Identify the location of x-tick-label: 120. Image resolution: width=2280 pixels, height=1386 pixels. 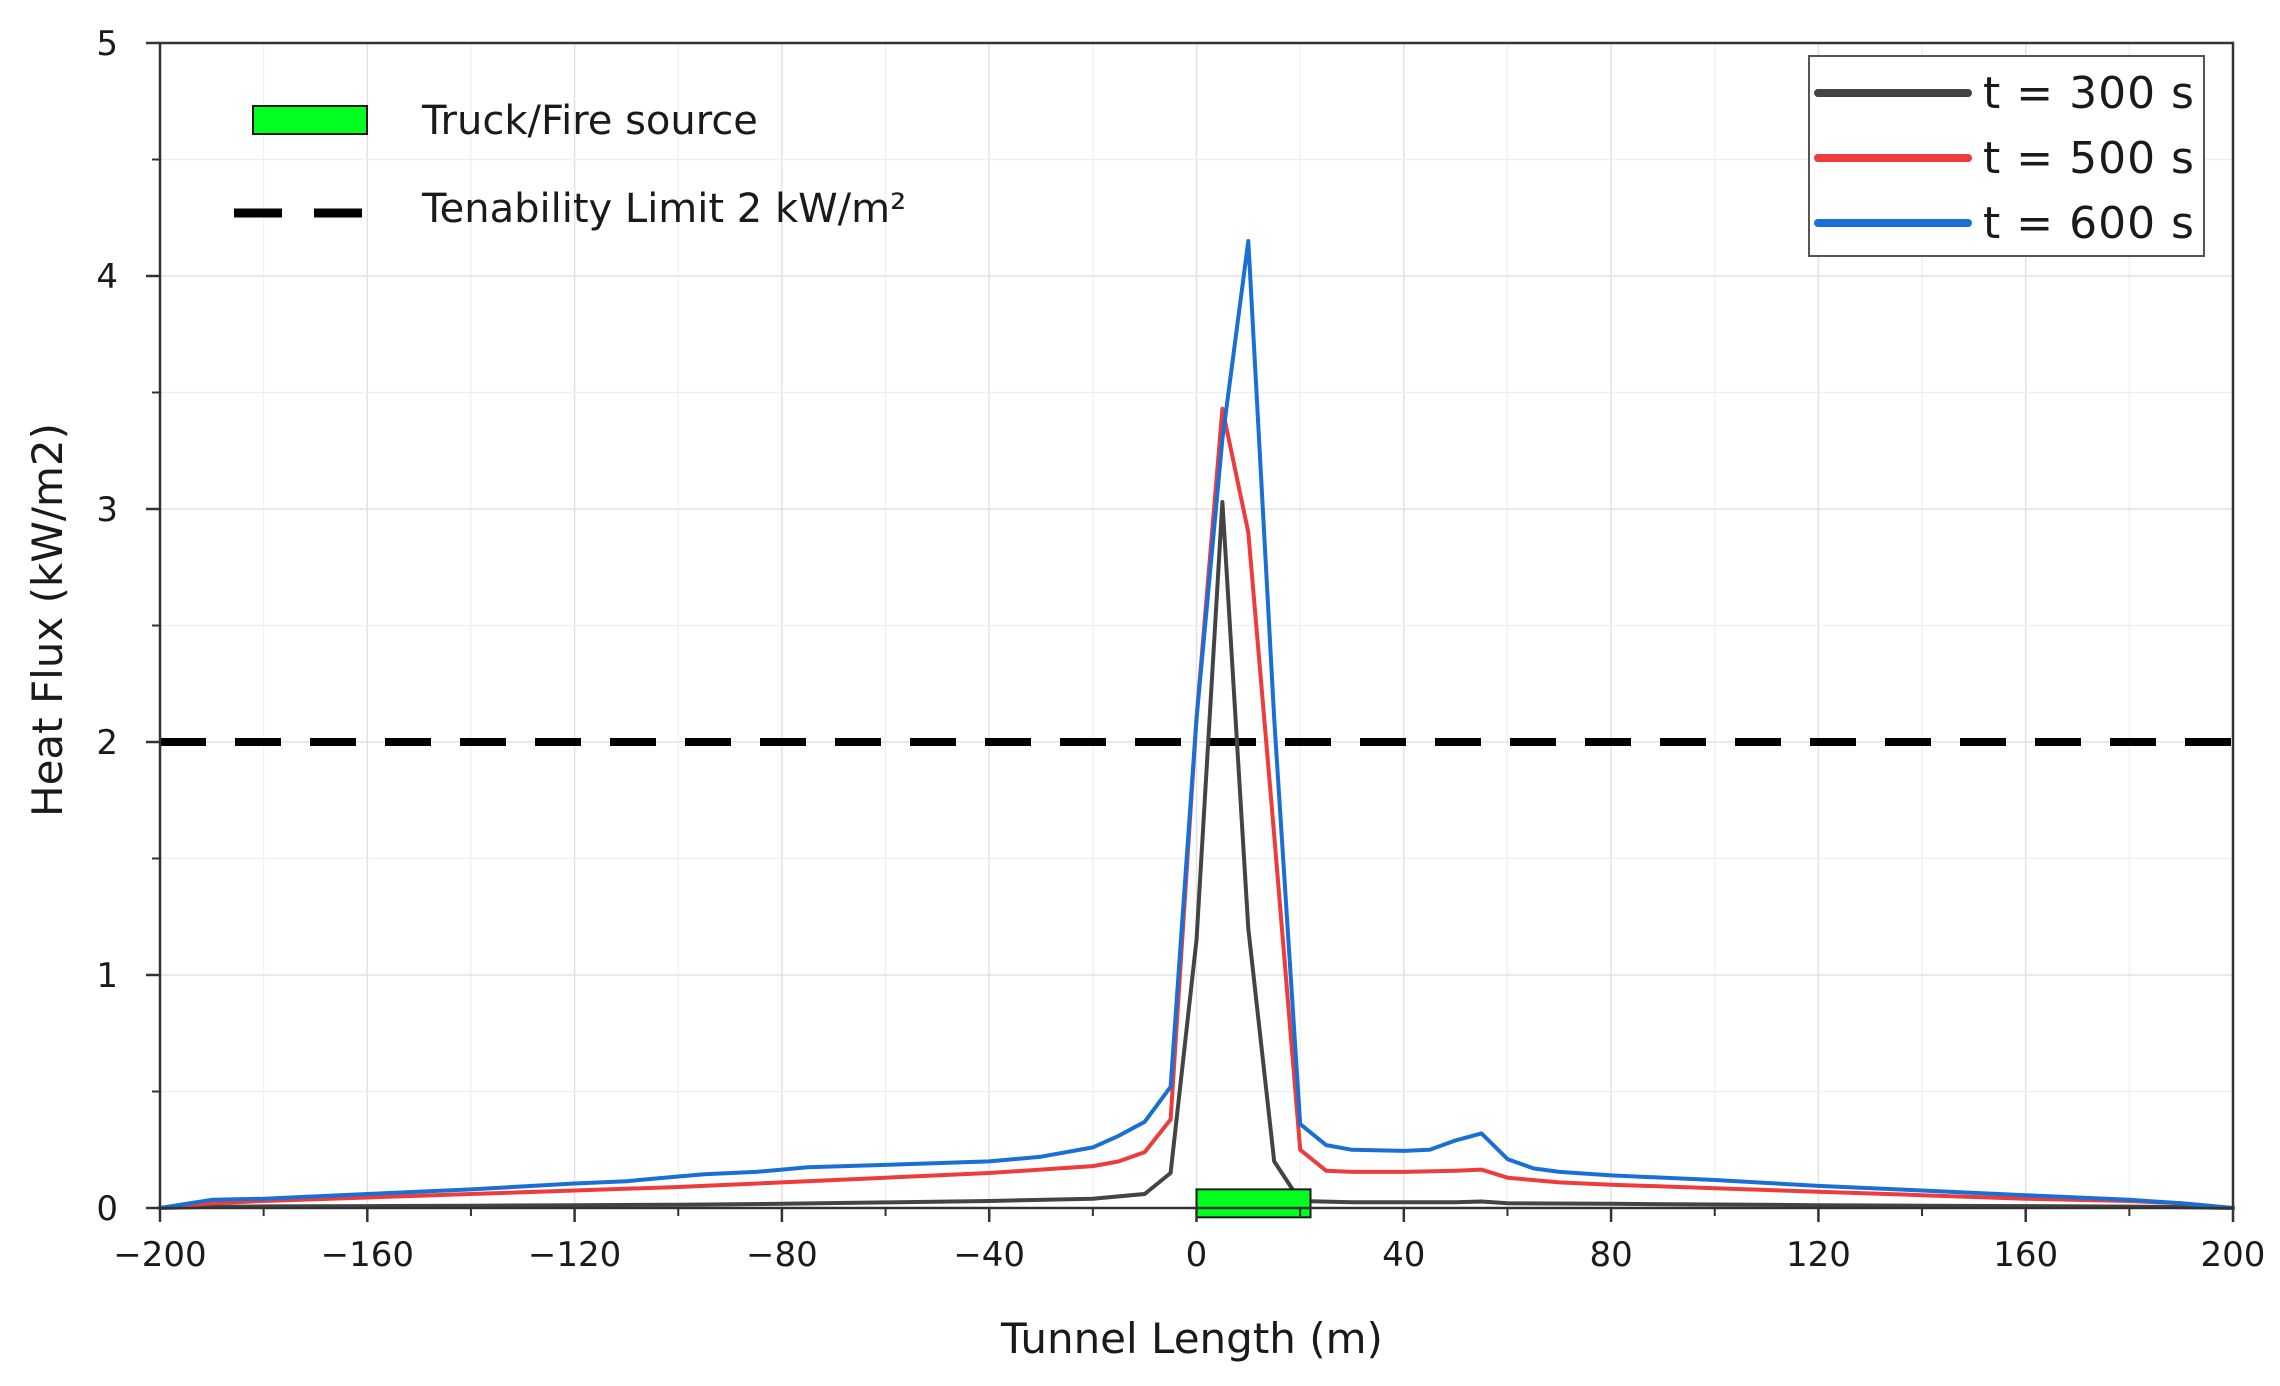
(1818, 1255).